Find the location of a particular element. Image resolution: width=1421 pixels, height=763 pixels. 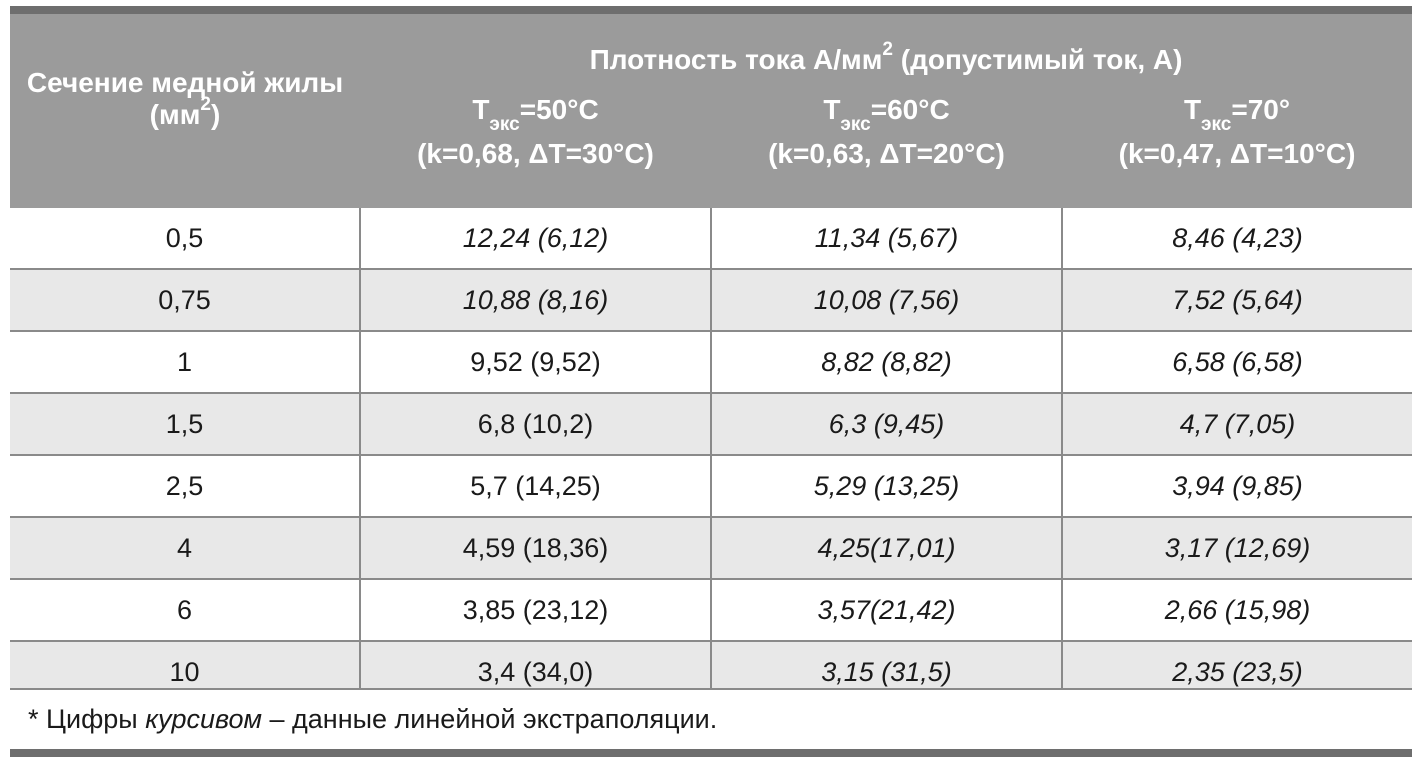

section-header-line1: Сечение медной жилы is located at coordinates (185, 82).